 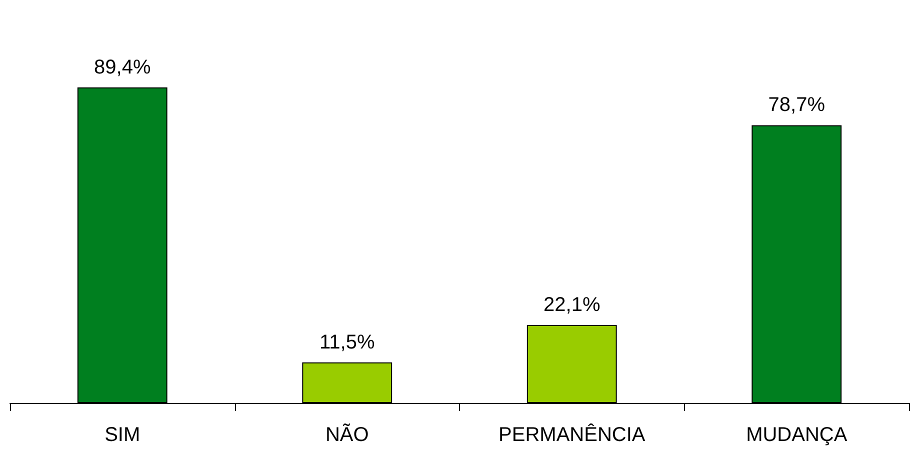 I want to click on x-tick-label: MUDANÇA, so click(x=797, y=435).